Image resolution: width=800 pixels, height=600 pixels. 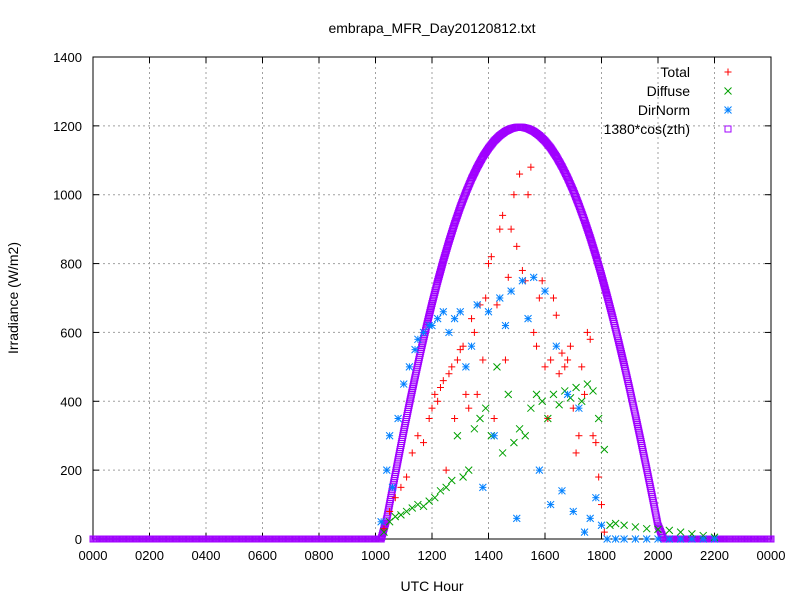 What do you see at coordinates (319, 555) in the screenshot?
I see `x-tick-label: 0800` at bounding box center [319, 555].